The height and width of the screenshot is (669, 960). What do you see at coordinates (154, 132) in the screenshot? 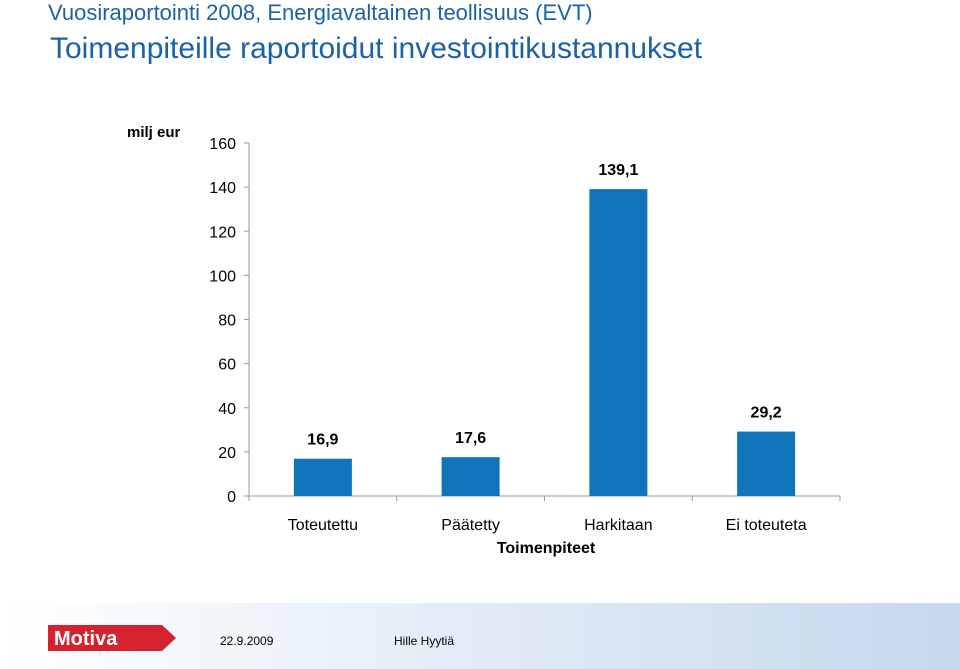
I see `y-axis-unit-label: milj eur` at bounding box center [154, 132].